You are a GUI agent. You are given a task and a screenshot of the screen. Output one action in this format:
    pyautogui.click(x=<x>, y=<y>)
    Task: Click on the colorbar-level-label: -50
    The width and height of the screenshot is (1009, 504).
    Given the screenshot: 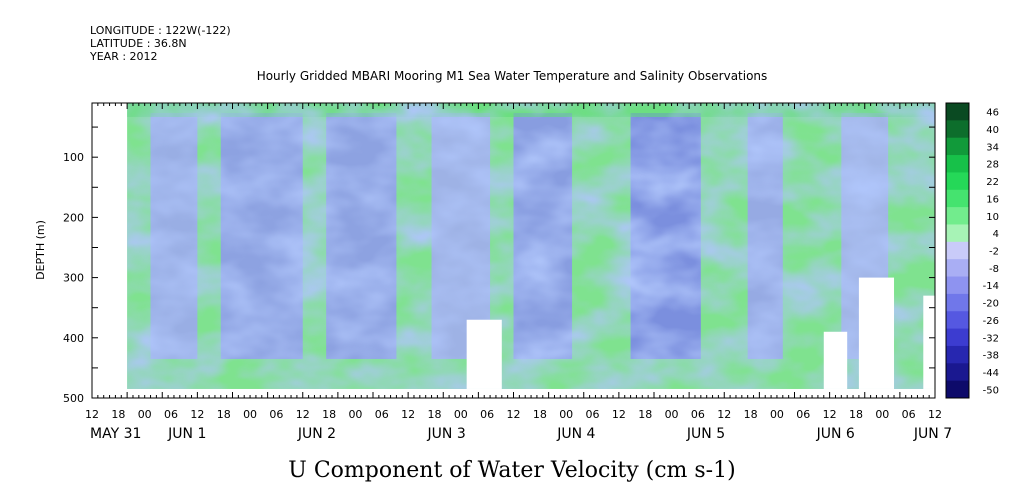 What is the action you would take?
    pyautogui.click(x=991, y=390)
    